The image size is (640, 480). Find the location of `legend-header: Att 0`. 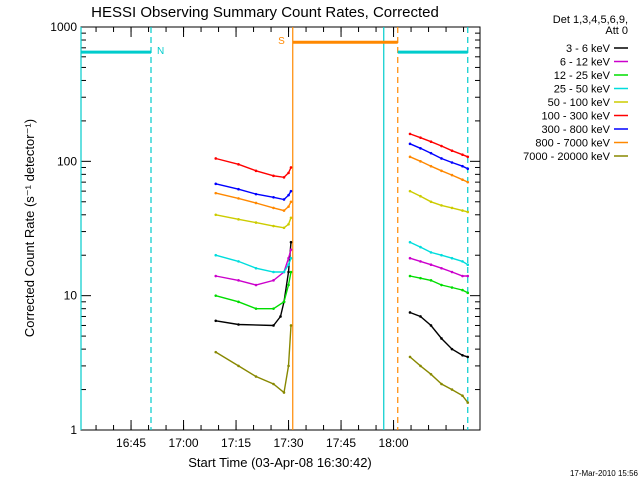

legend-header: Att 0 is located at coordinates (616, 31).